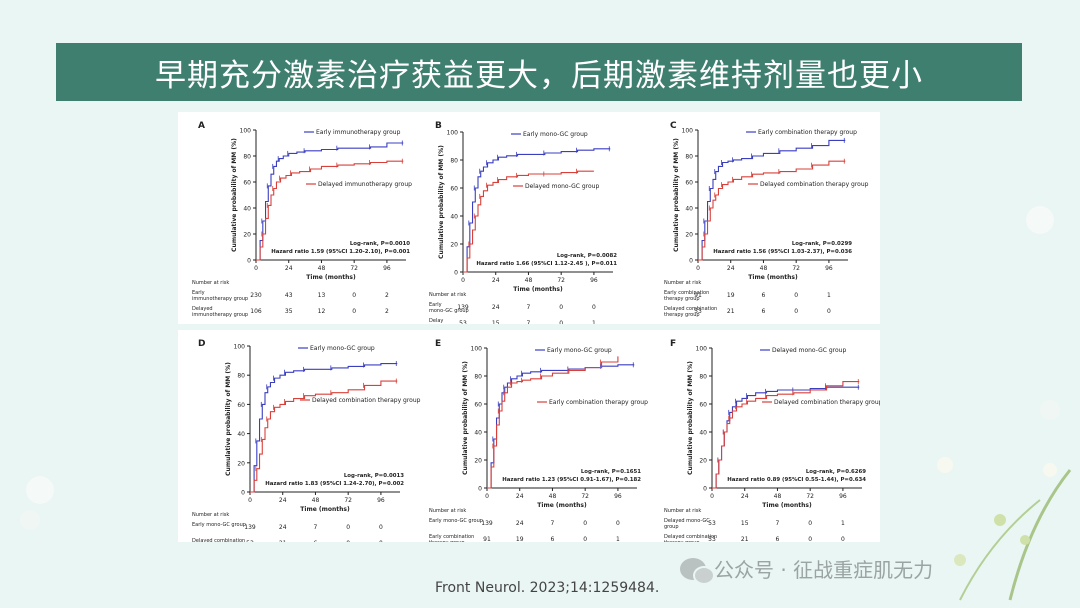  What do you see at coordinates (478, 433) in the screenshot?
I see `y-tick-label: 40` at bounding box center [478, 433].